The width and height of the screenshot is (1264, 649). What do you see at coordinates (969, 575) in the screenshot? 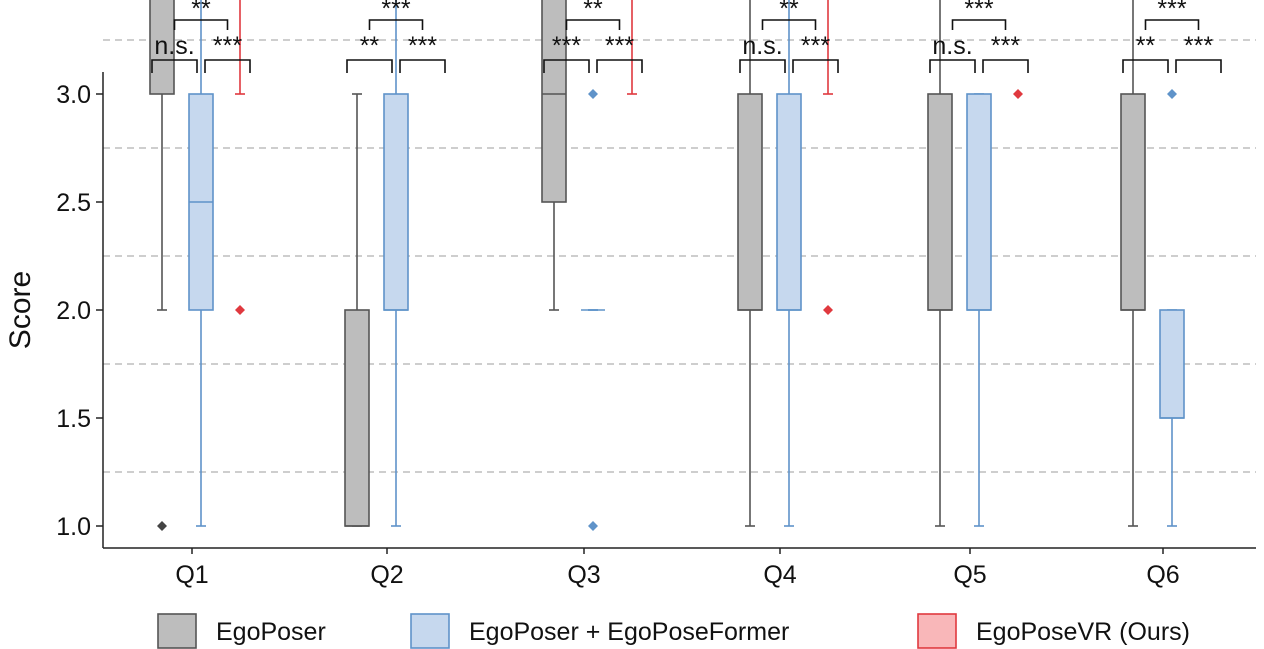
I see `x-tick-label: Q5` at bounding box center [969, 575].